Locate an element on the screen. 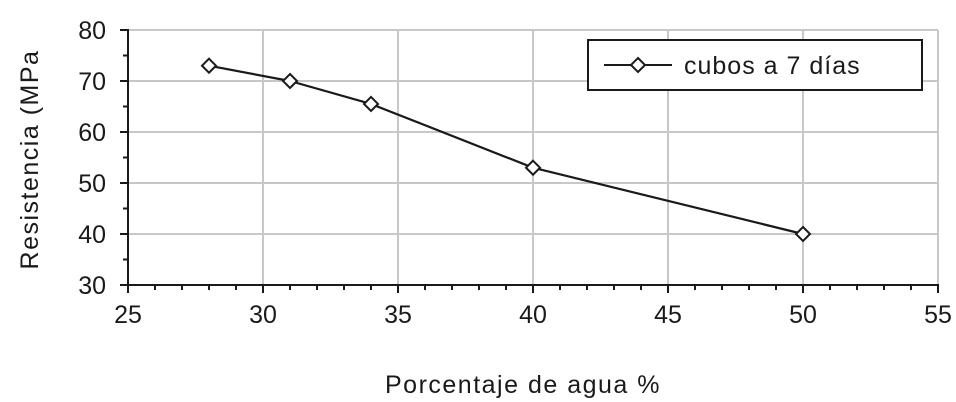  y-tick-label-70: 70 is located at coordinates (92, 82).